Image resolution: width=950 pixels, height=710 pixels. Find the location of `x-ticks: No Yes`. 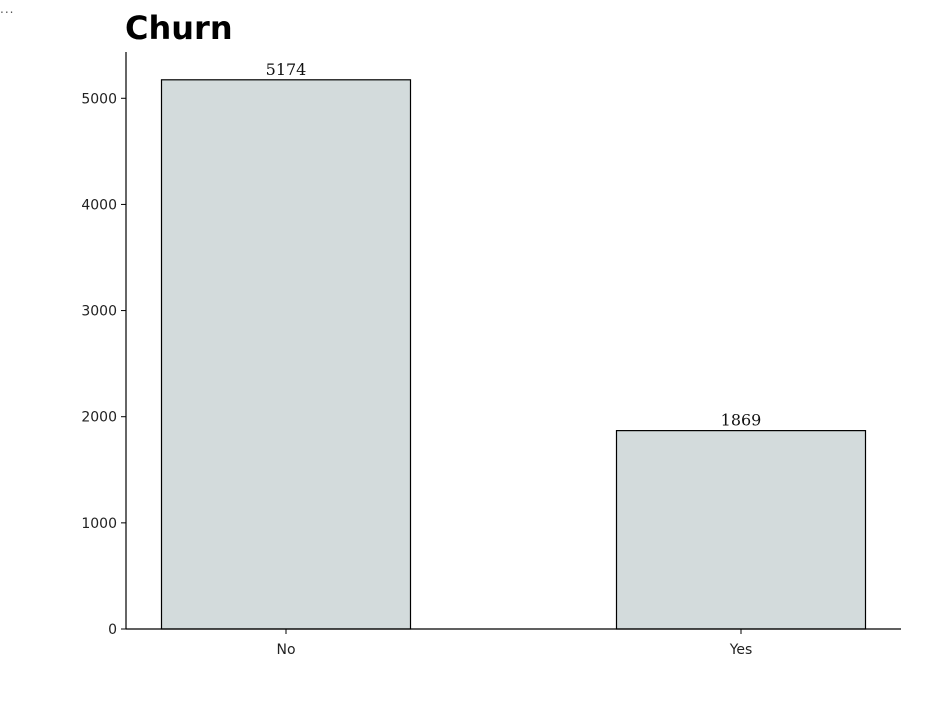

x-ticks: No Yes is located at coordinates (514, 643).